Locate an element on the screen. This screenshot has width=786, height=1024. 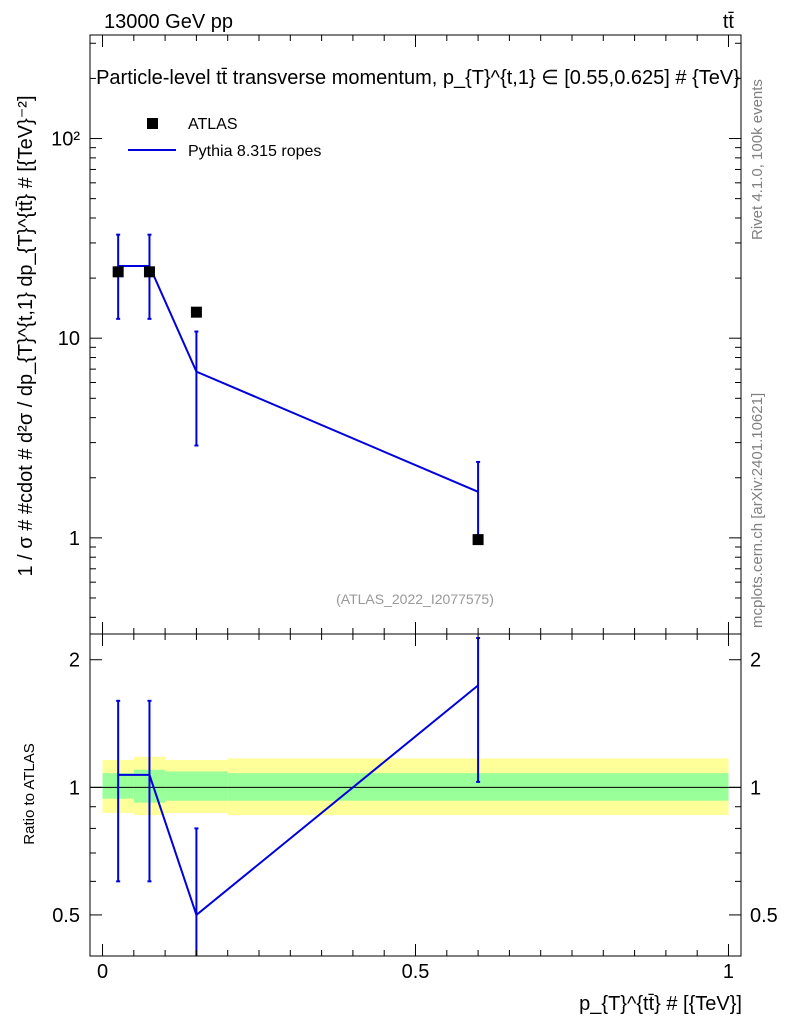
analysis-id: (ATLAS_2022_I2077575) is located at coordinates (415, 599).